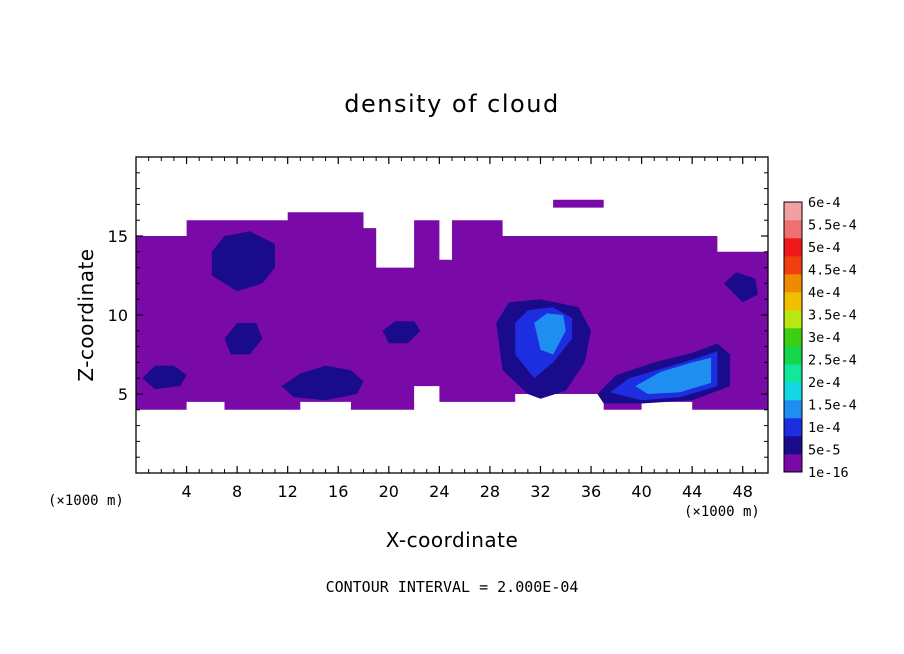  What do you see at coordinates (692, 491) in the screenshot?
I see `x-tick-label: 44` at bounding box center [692, 491].